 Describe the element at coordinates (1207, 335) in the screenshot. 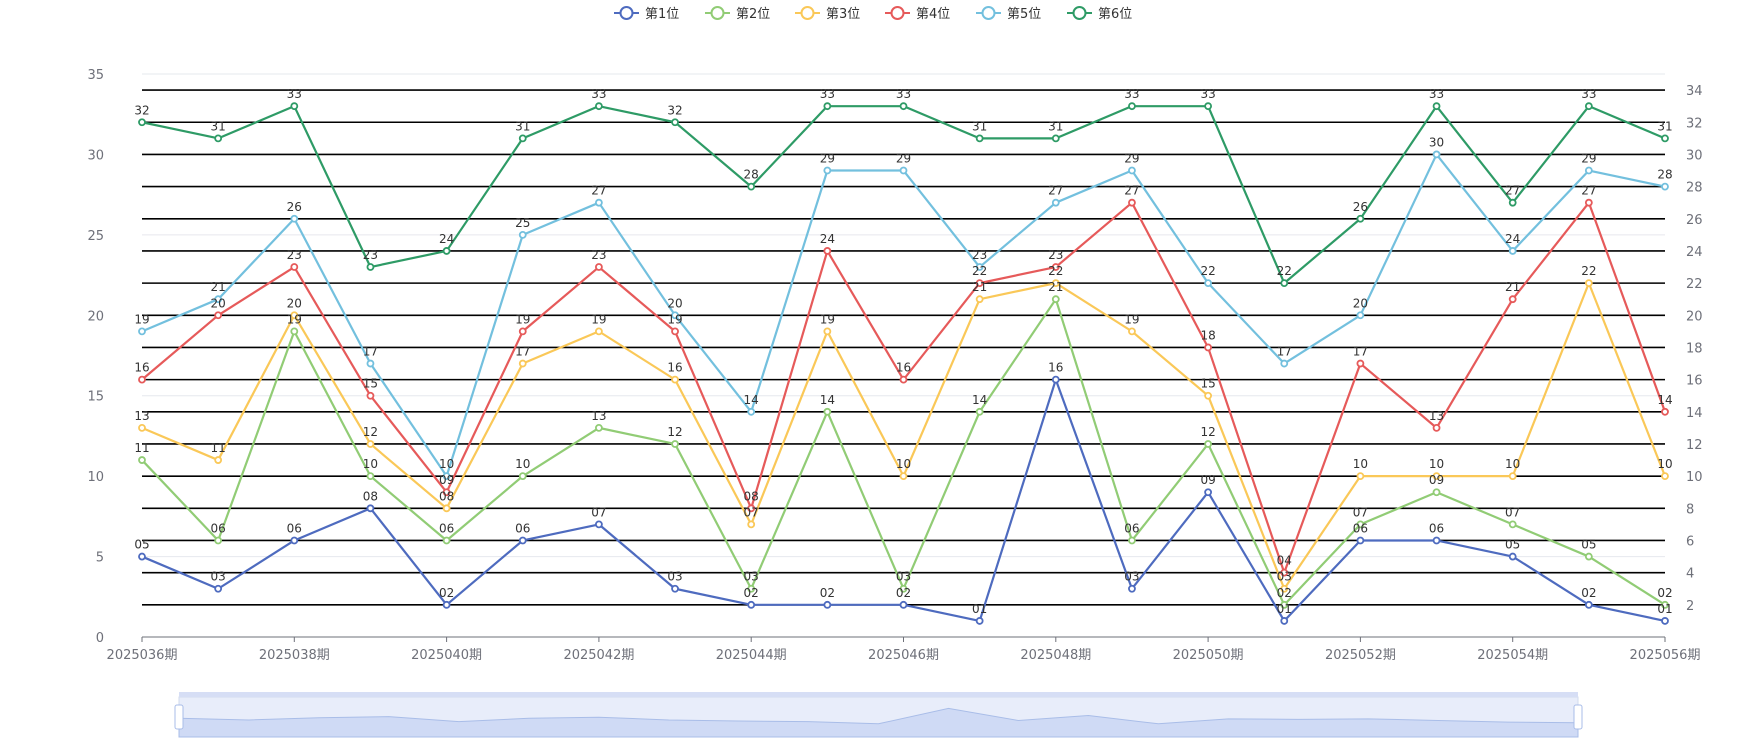

I see `data-label: 18` at that location.